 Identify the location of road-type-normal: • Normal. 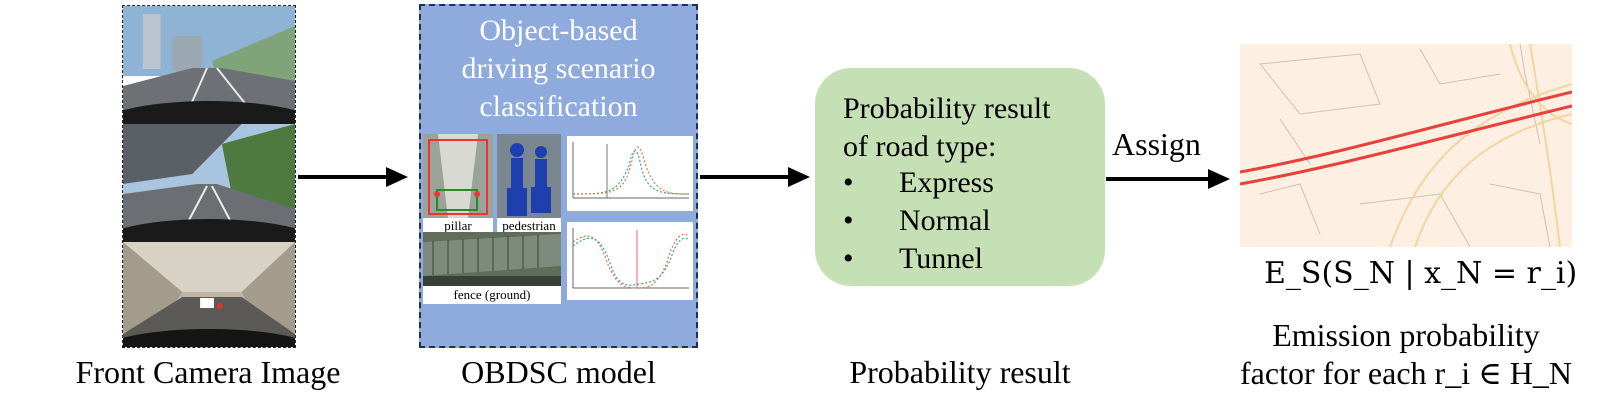
(917, 221).